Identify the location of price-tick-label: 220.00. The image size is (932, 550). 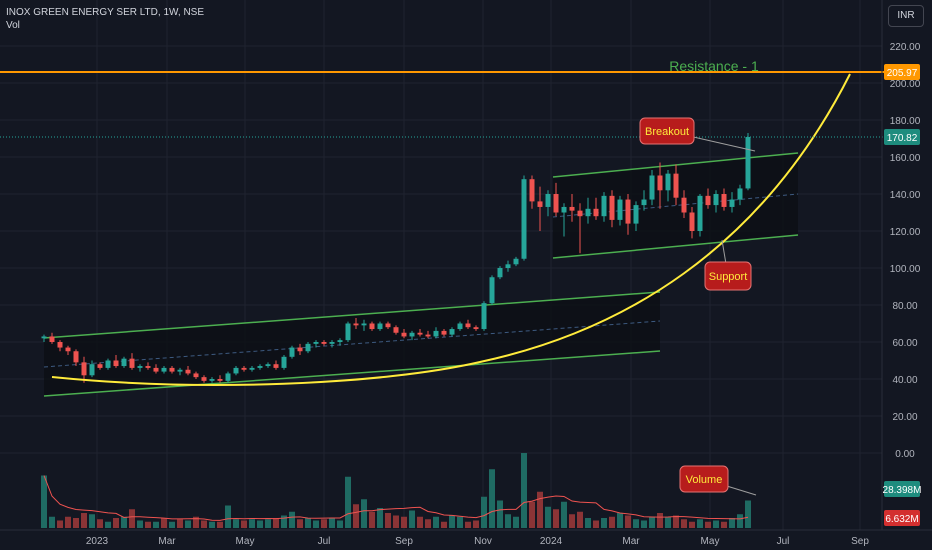
(905, 47).